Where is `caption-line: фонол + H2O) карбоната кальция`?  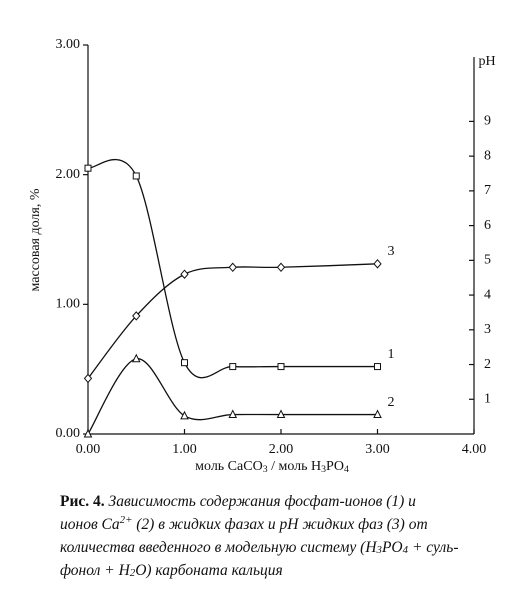
caption-line: фонол + H2O) карбоната кальция is located at coordinates (171, 571).